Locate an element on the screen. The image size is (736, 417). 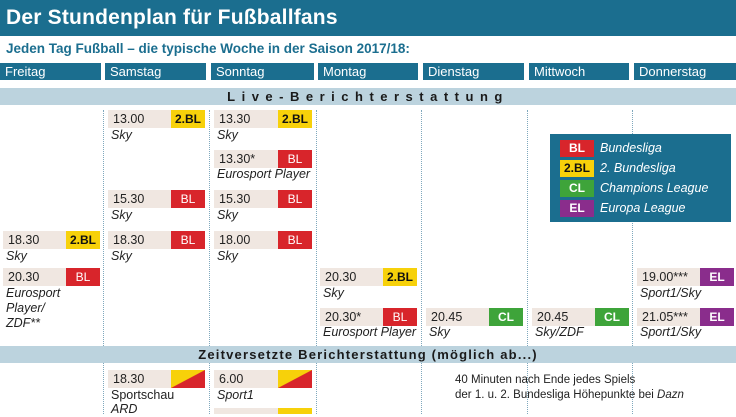
match-slot: 18.30 2.BL is located at coordinates (51, 240).